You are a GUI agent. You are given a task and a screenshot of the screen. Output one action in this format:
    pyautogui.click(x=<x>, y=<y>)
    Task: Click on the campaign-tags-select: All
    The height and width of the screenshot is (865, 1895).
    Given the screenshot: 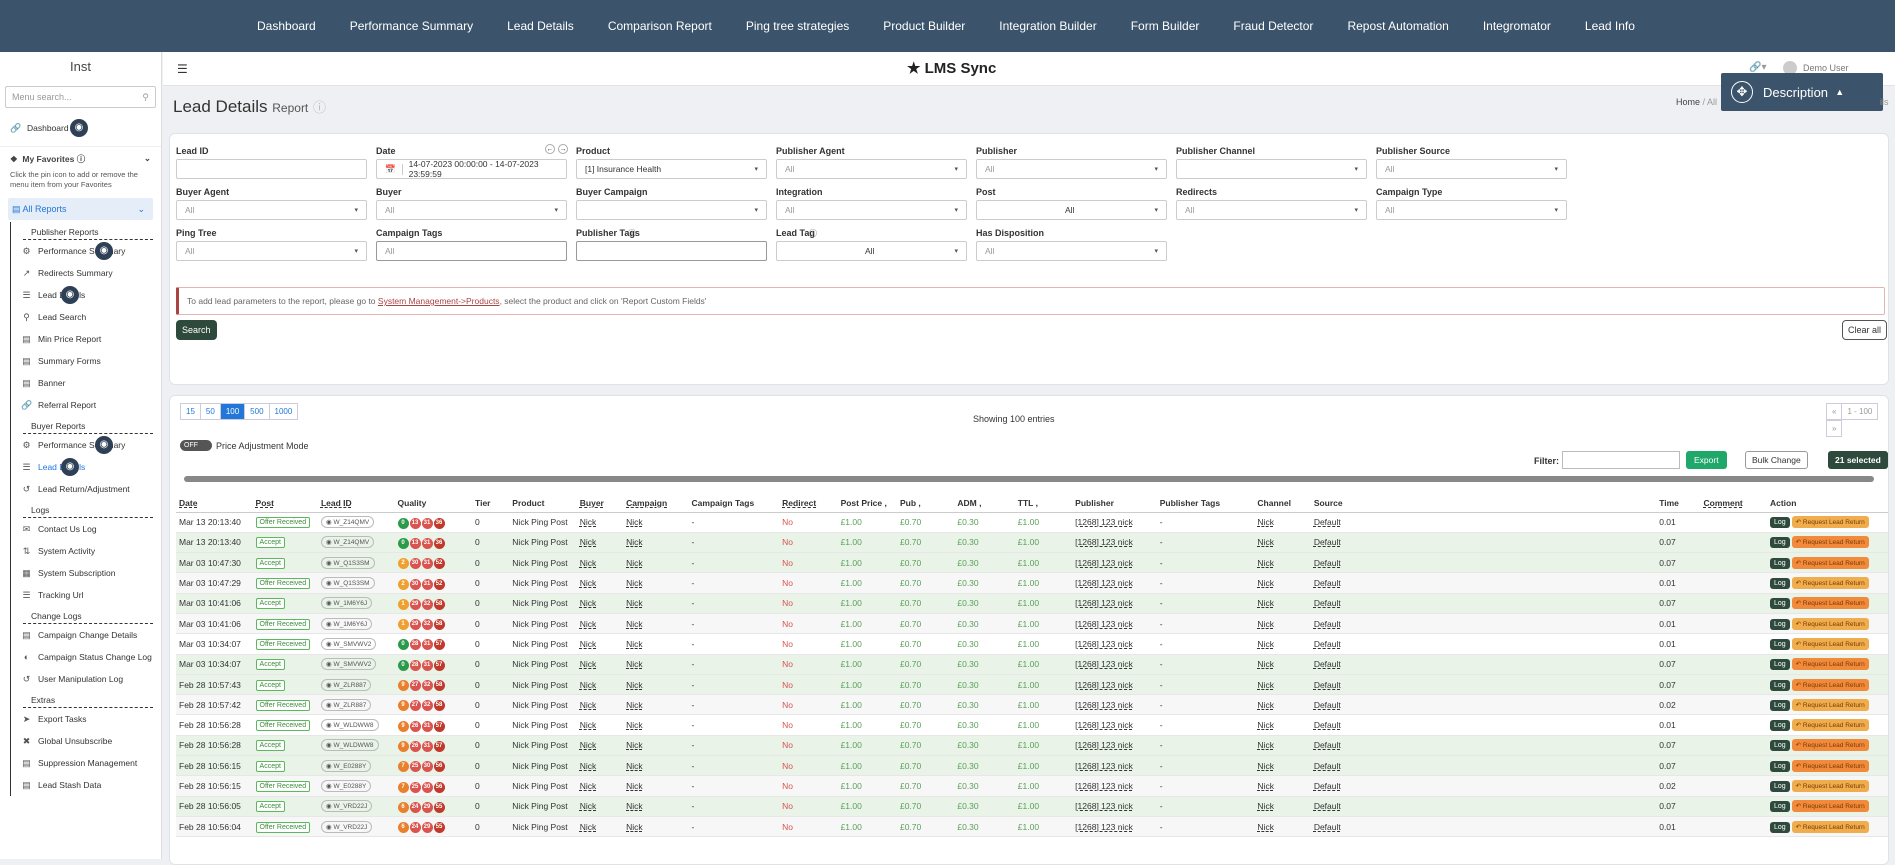 What is the action you would take?
    pyautogui.click(x=471, y=251)
    